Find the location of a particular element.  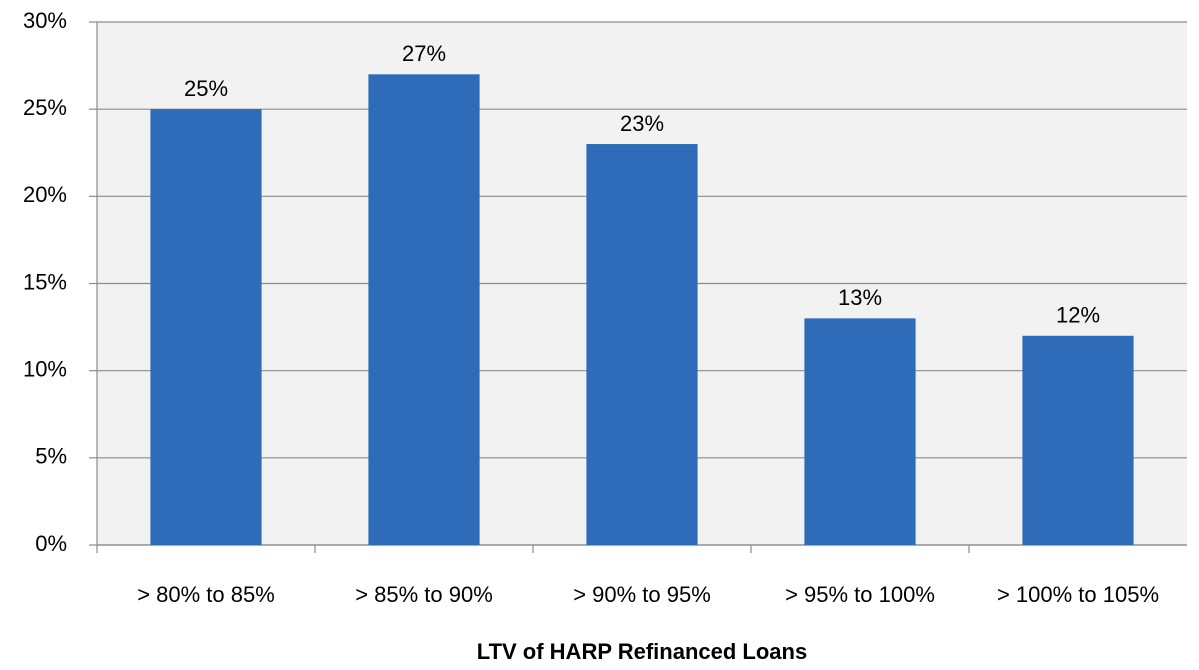

x-tick-label: > 85% to 90% is located at coordinates (424, 594).